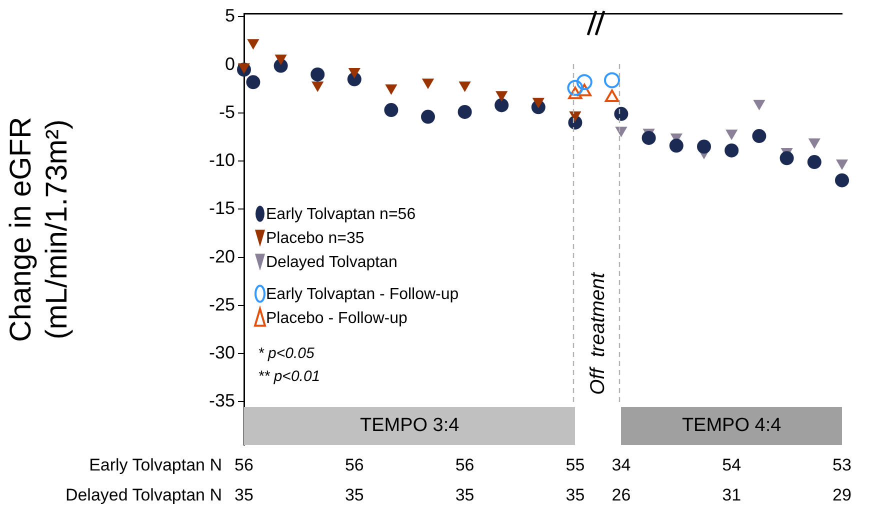 This screenshot has width=869, height=512. I want to click on annotation: * p<0.05, so click(286, 353).